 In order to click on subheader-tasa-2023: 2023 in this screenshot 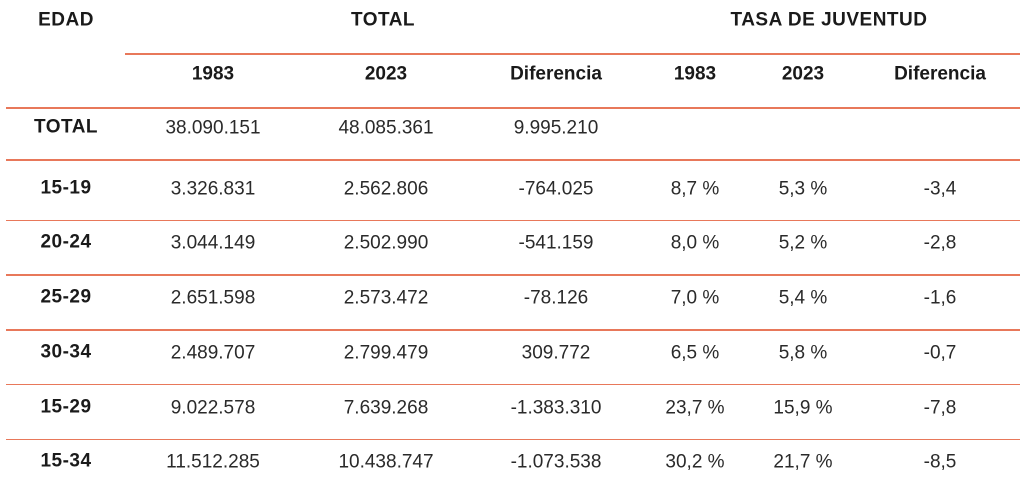, I will do `click(803, 74)`.